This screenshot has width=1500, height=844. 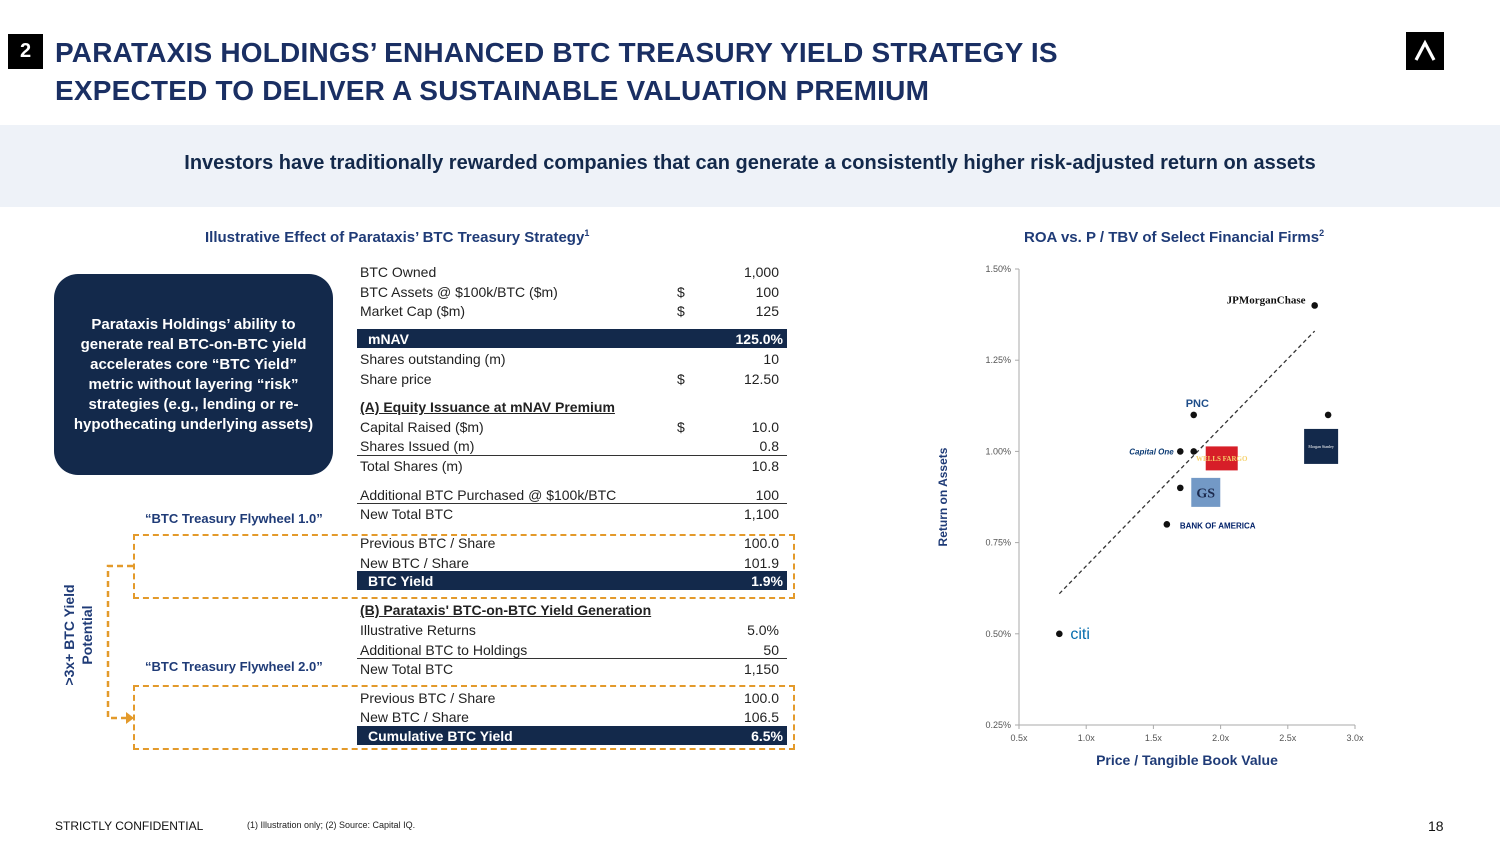 What do you see at coordinates (120, 644) in the screenshot?
I see `potential-connector-arrow` at bounding box center [120, 644].